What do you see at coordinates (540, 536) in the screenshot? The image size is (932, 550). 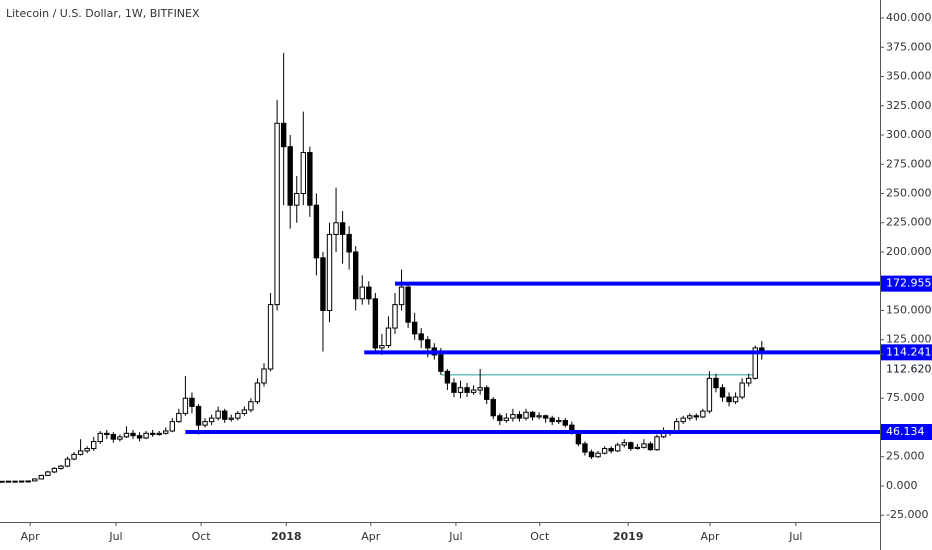 I see `x-tick-label: Oct` at bounding box center [540, 536].